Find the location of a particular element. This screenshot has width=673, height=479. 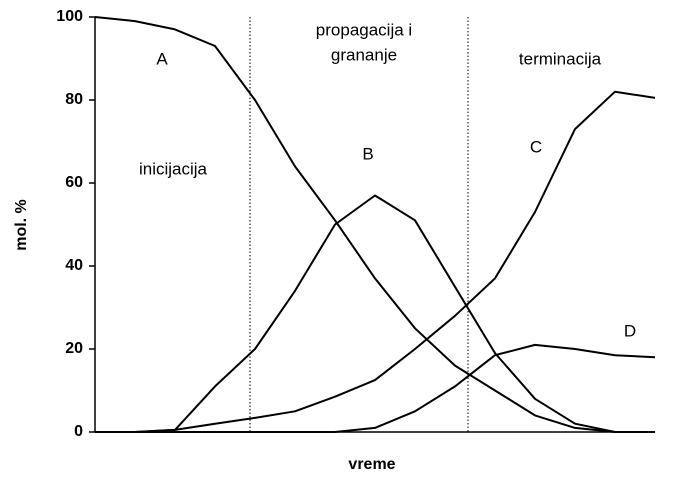

y-tick-label: 100 is located at coordinates (69, 16).